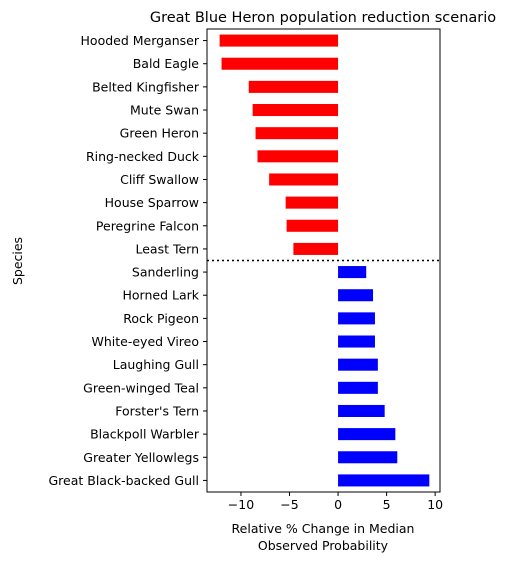 This screenshot has height=565, width=532. What do you see at coordinates (298, 156) in the screenshot?
I see `bar-ring-necked-duck` at bounding box center [298, 156].